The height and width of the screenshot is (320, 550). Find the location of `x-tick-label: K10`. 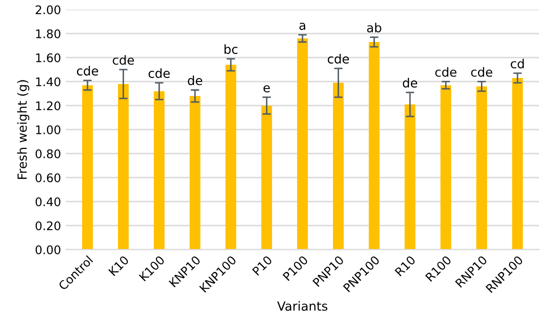

x-tick-label: K10 is located at coordinates (119, 265).